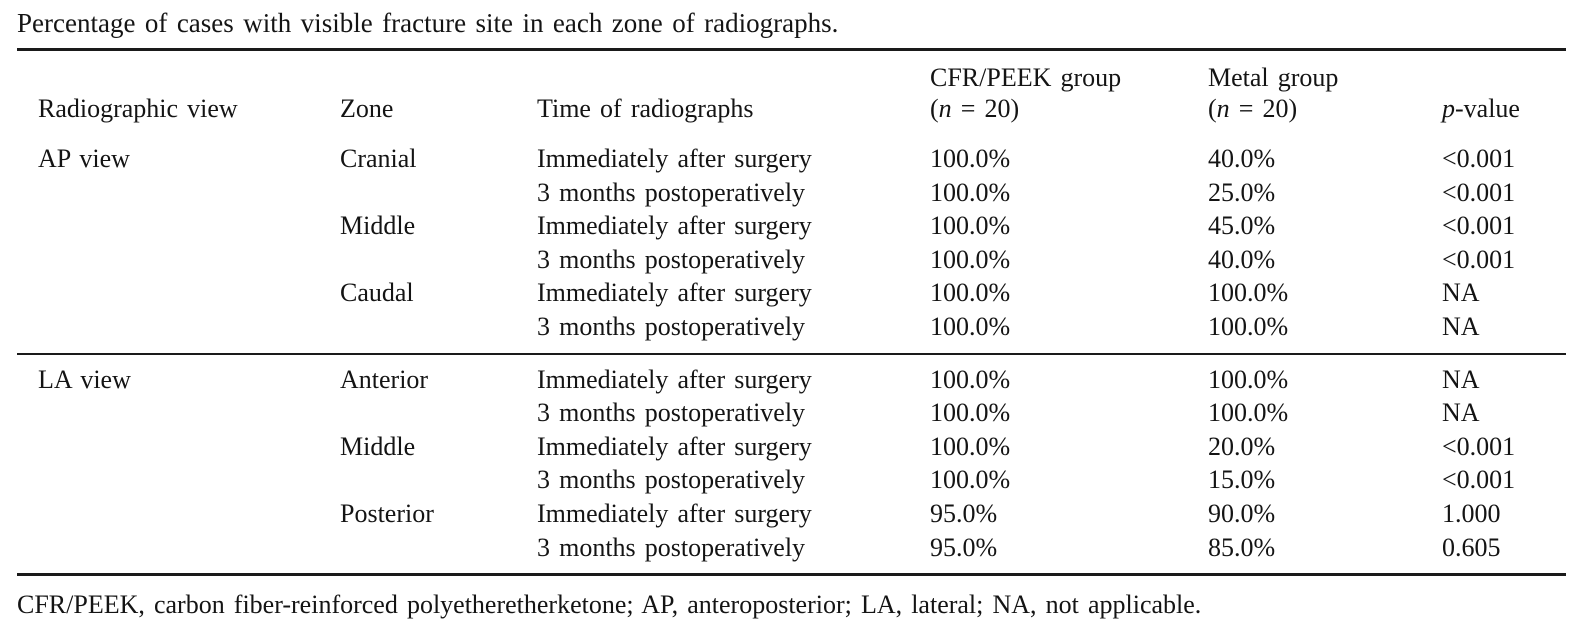  I want to click on cell-metal: 85.0%, so click(1242, 547).